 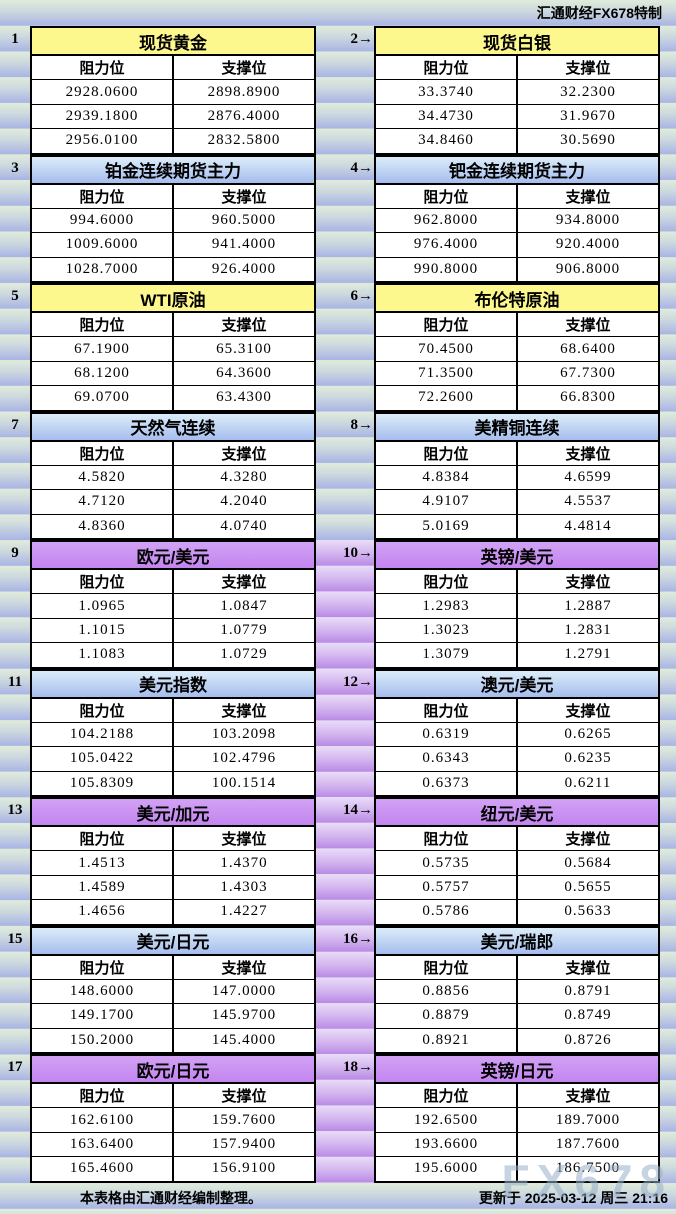 What do you see at coordinates (446, 1016) in the screenshot?
I see `resistance-value: 0.8879` at bounding box center [446, 1016].